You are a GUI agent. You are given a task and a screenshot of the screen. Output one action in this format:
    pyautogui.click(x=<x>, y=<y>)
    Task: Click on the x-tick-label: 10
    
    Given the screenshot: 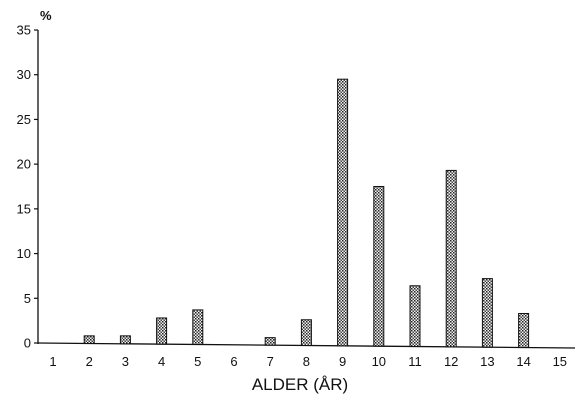 What is the action you would take?
    pyautogui.click(x=379, y=361)
    